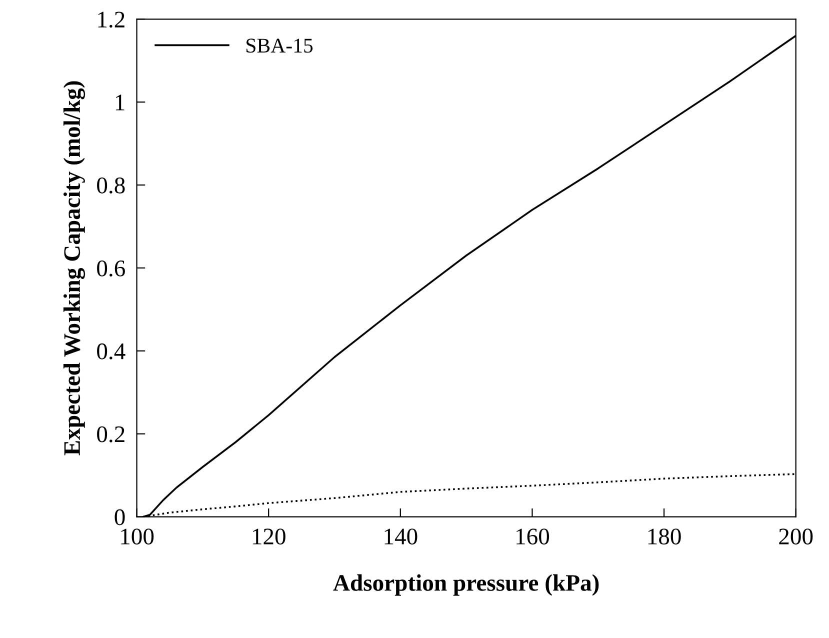  What do you see at coordinates (110, 434) in the screenshot?
I see `y-tick-label: 0.2` at bounding box center [110, 434].